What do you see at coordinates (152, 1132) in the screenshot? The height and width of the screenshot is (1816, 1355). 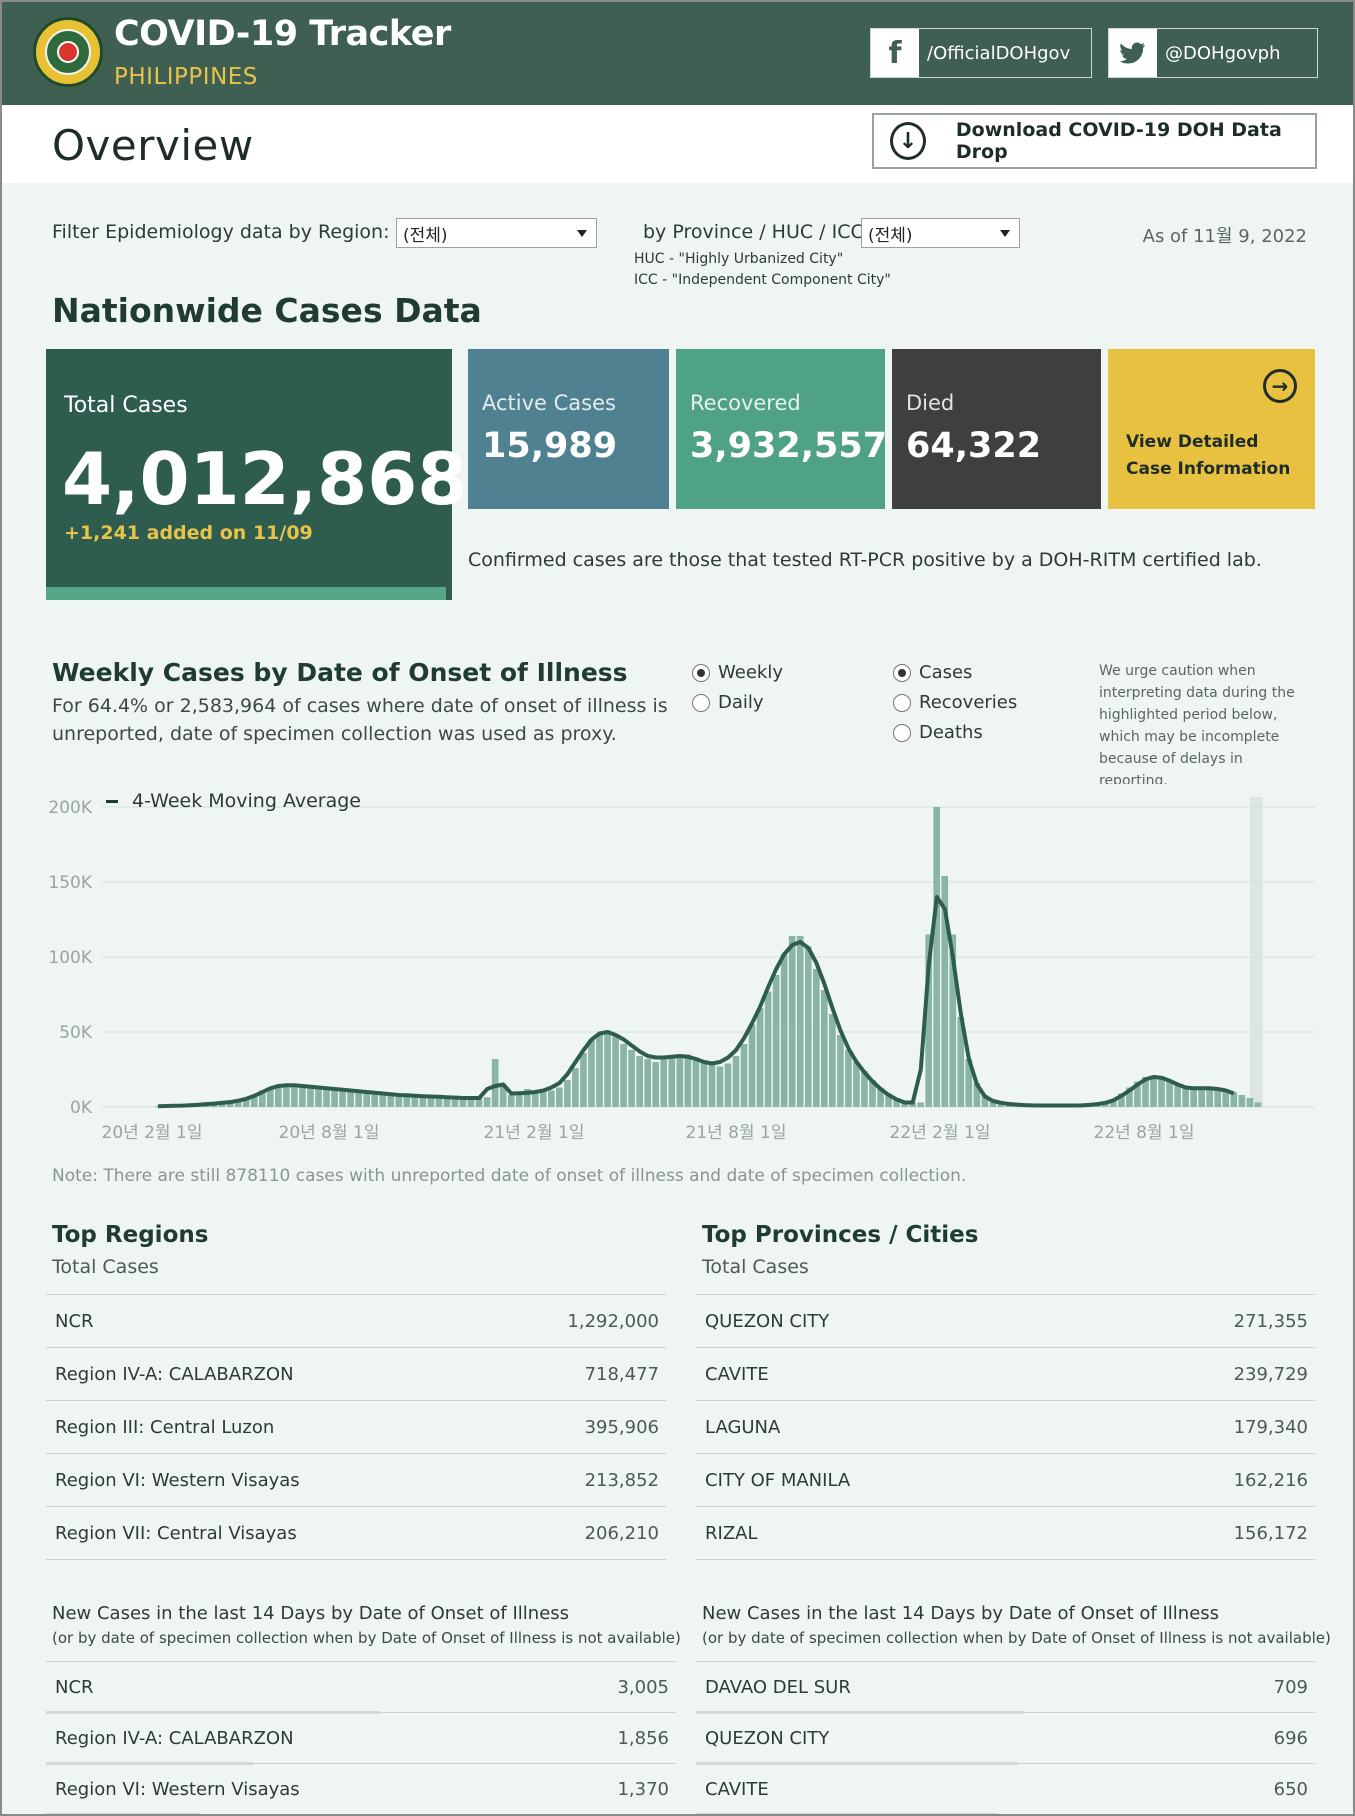 I see `x-tick-label: 20년 2월 1일` at bounding box center [152, 1132].